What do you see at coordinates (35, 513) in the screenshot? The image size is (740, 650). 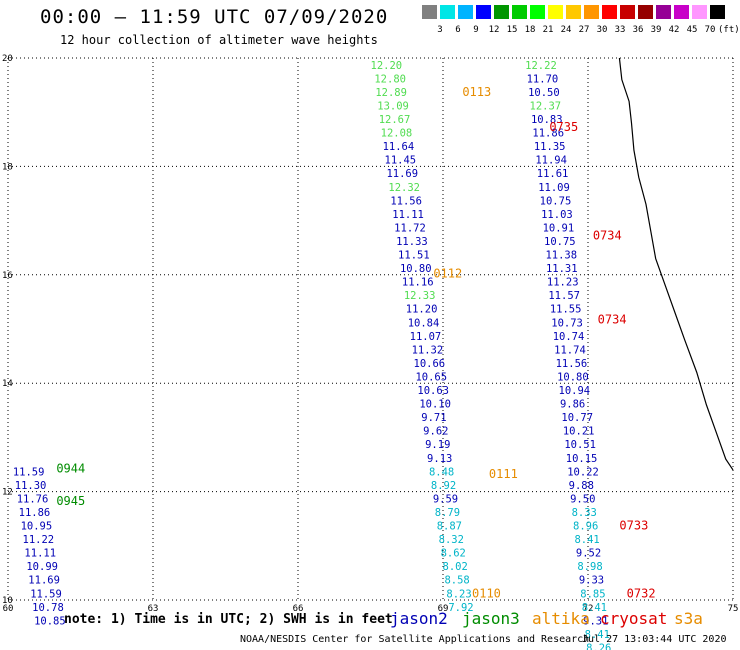 I see `wave-height-label: 11.86` at bounding box center [35, 513].